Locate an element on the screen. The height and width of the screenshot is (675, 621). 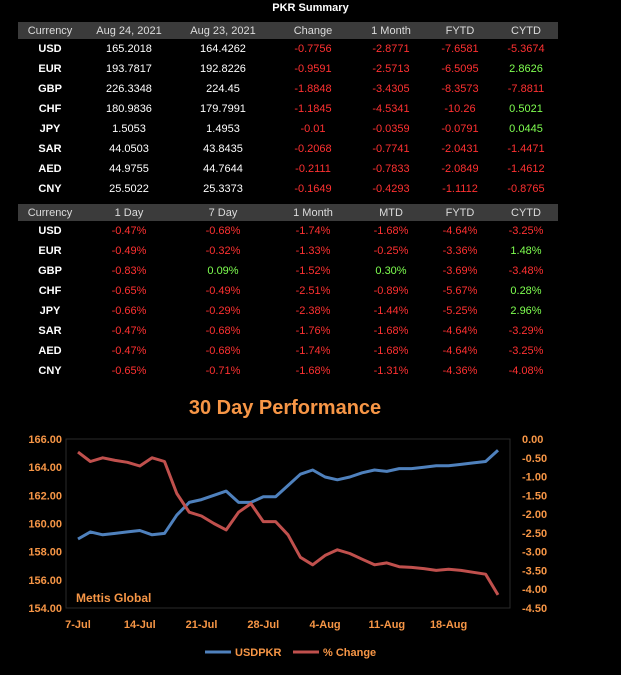
rates-cell-cytd: -1.4612 is located at coordinates (526, 169).